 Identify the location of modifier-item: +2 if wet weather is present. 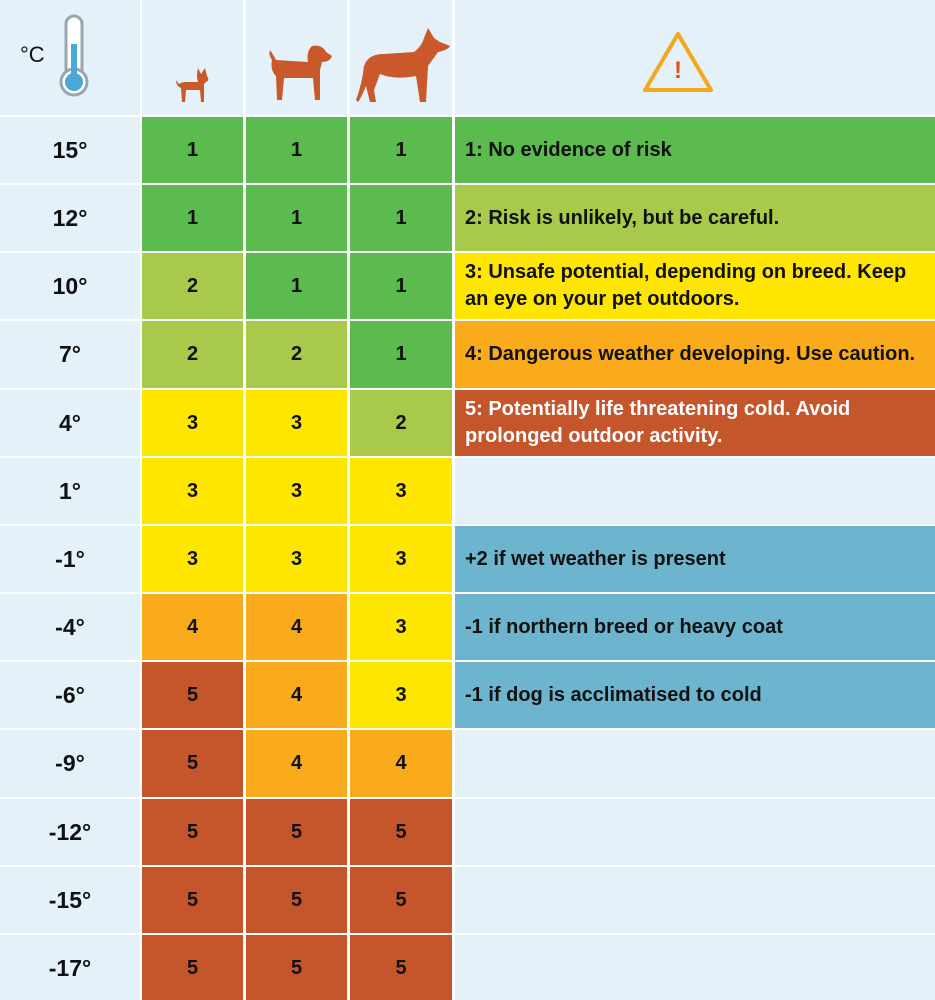
(695, 559).